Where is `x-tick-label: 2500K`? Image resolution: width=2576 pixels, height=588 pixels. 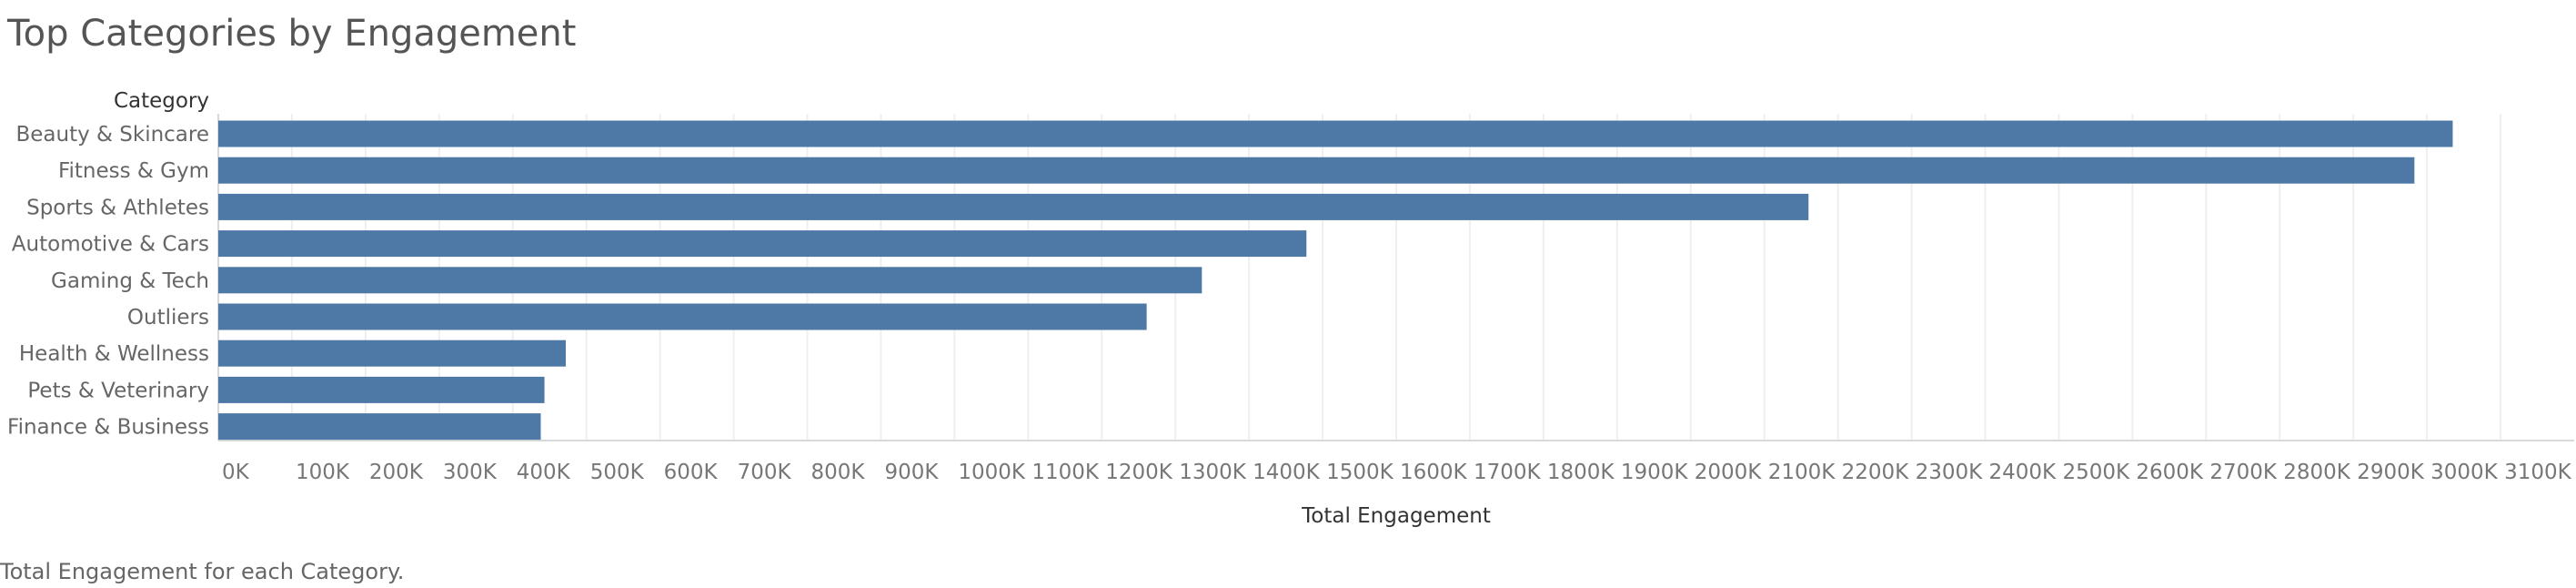 x-tick-label: 2500K is located at coordinates (2096, 472).